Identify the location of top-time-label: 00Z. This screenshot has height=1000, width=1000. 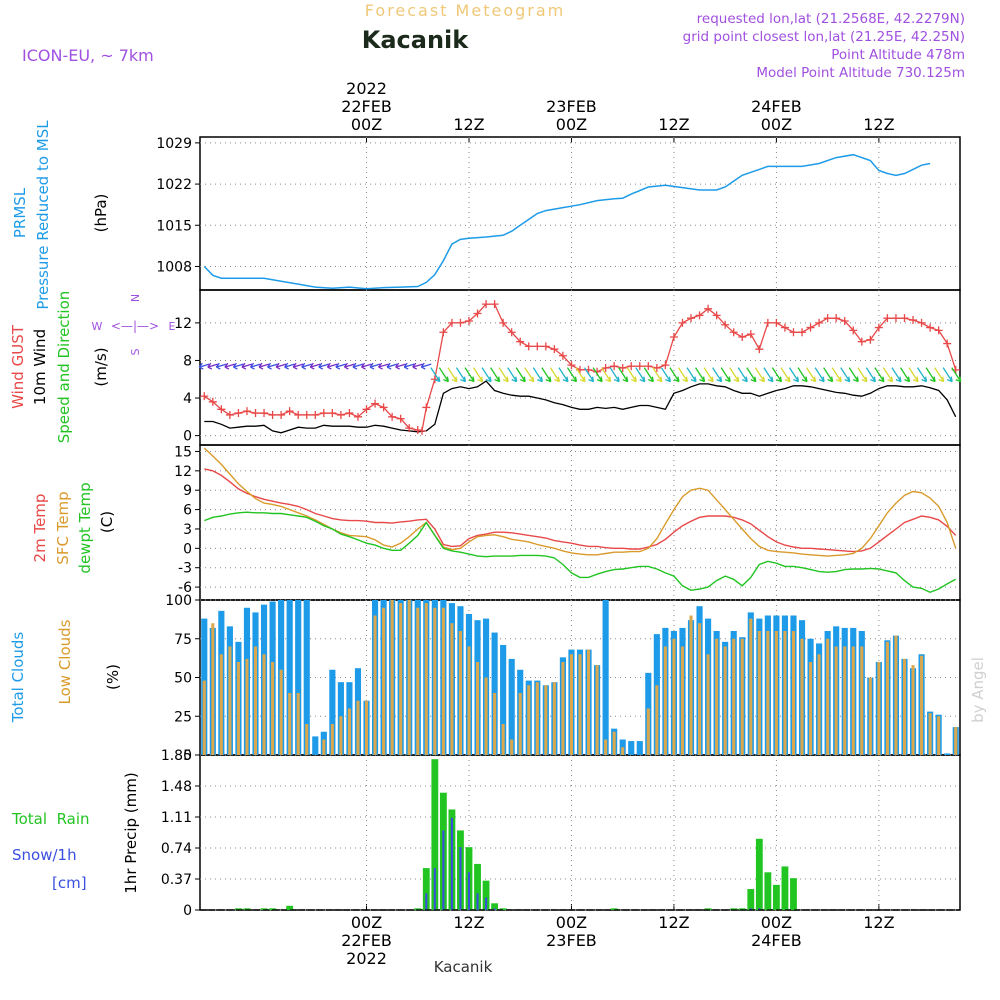
(571, 124).